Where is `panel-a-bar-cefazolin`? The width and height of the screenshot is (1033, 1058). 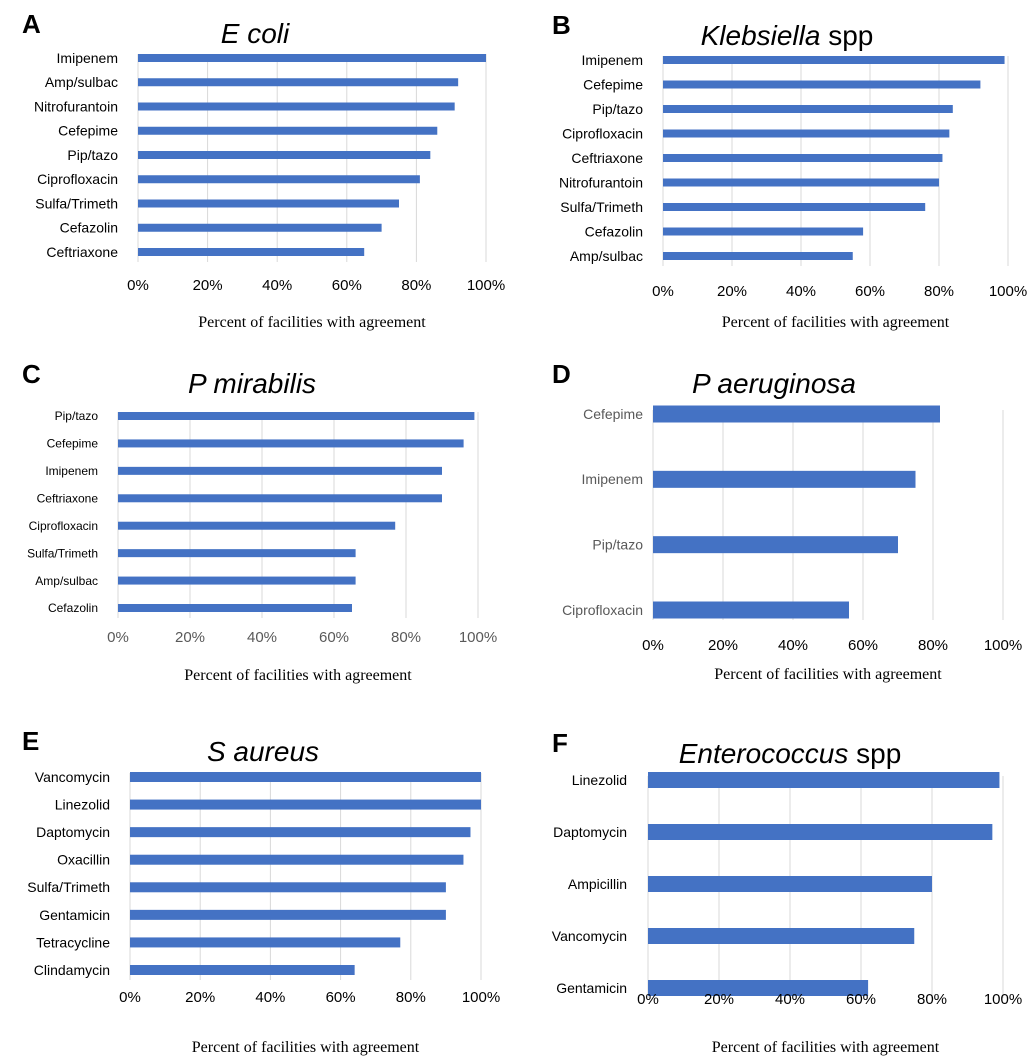
panel-a-bar-cefazolin is located at coordinates (260, 227).